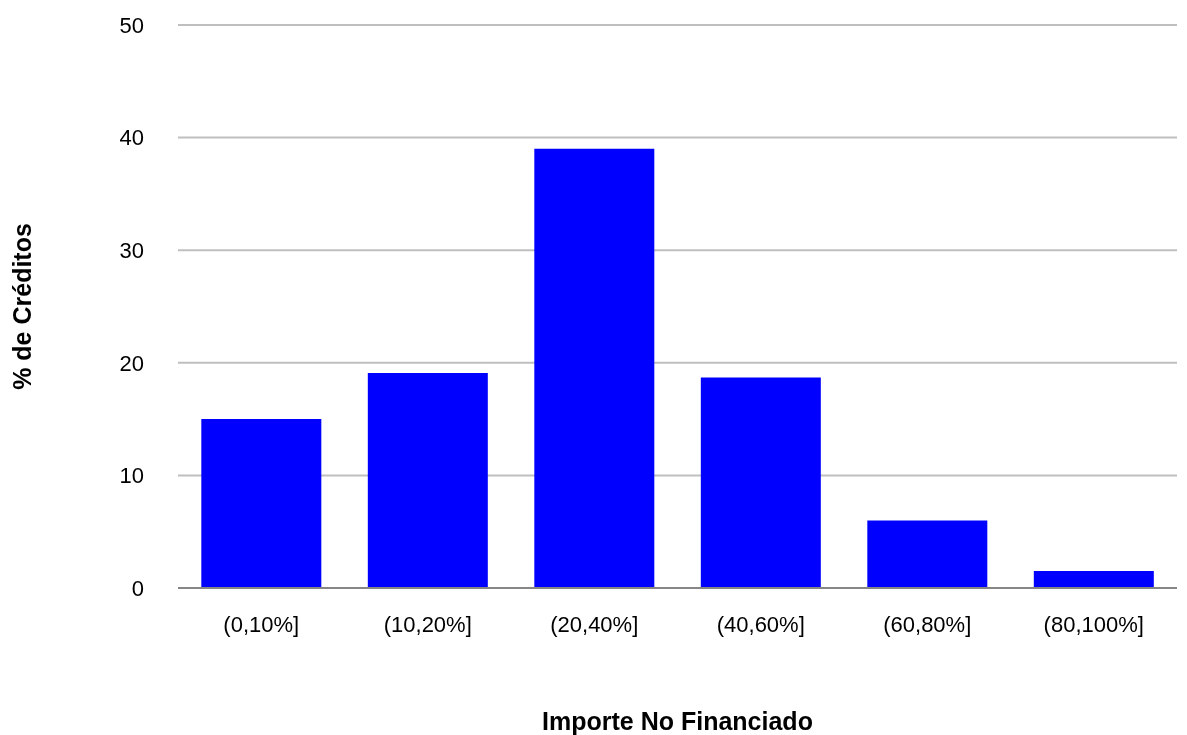 This screenshot has height=735, width=1187. Describe the element at coordinates (677, 721) in the screenshot. I see `x-axis-title: Importe No Financiado` at that location.